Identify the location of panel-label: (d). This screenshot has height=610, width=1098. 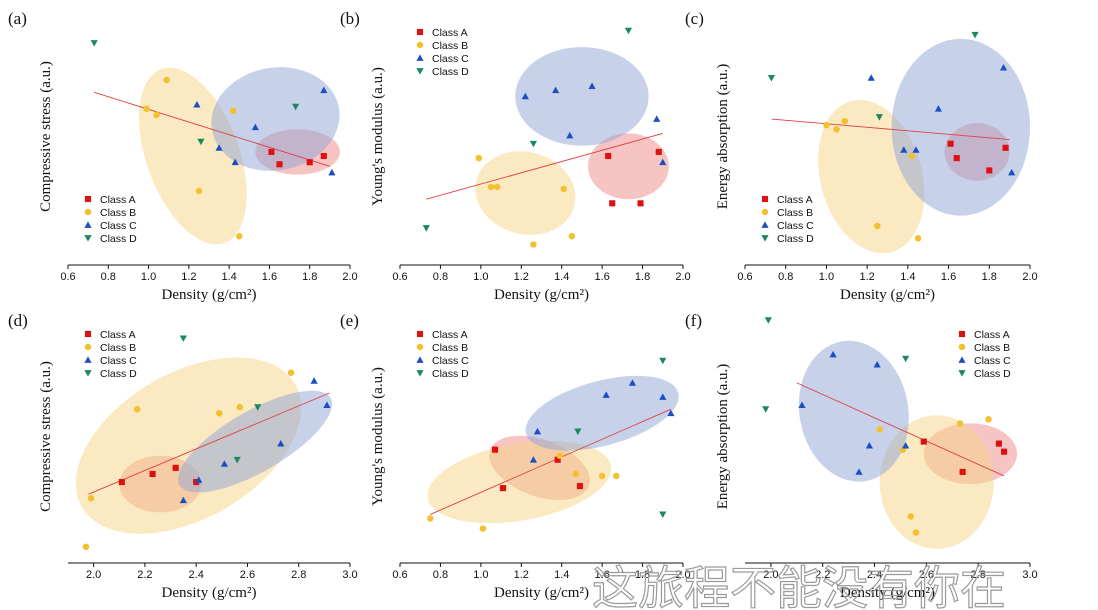
(18, 320).